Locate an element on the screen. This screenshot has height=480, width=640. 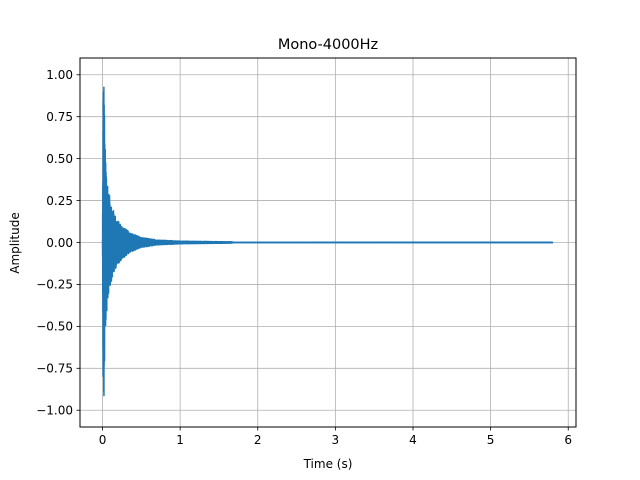
y-tick-label: −0.50 is located at coordinates (54, 327).